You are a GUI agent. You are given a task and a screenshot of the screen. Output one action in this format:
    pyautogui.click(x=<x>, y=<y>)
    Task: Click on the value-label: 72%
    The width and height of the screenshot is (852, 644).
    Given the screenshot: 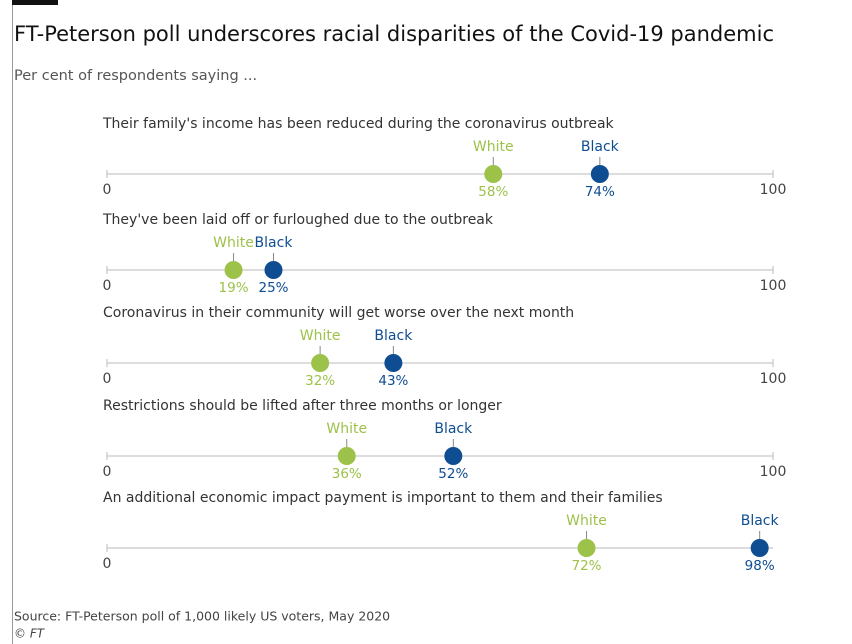 What is the action you would take?
    pyautogui.click(x=587, y=566)
    